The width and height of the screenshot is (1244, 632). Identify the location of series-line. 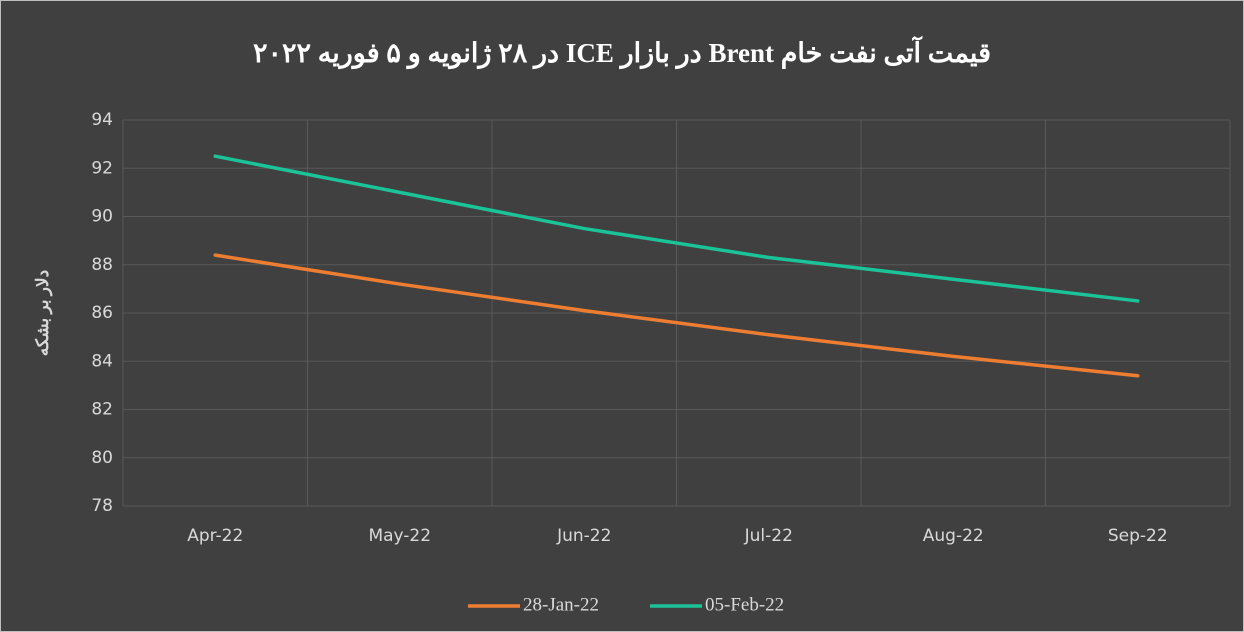
(676, 315).